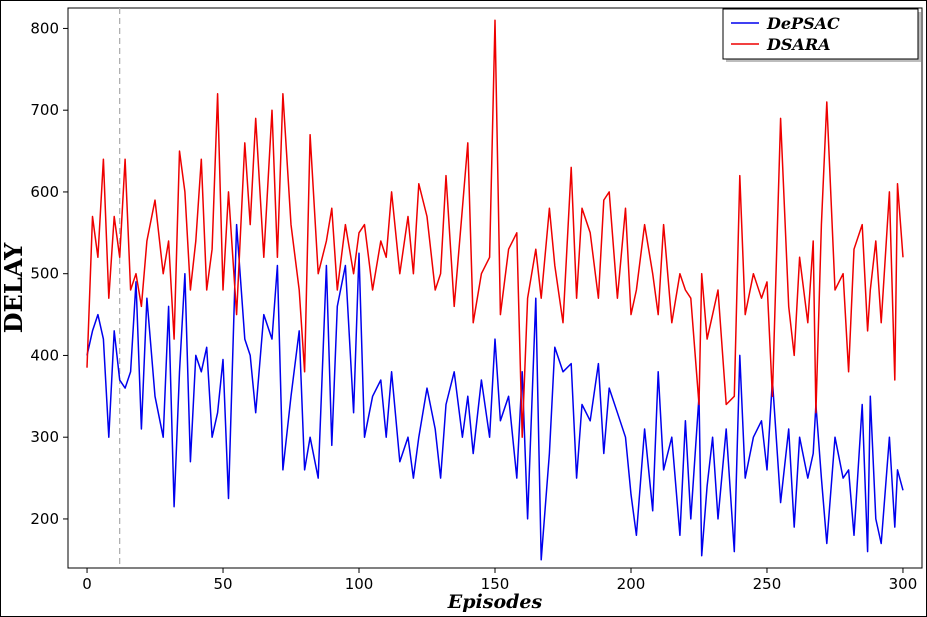 This screenshot has width=927, height=617. What do you see at coordinates (803, 23) in the screenshot?
I see `legend-label-depsac: DePSAC` at bounding box center [803, 23].